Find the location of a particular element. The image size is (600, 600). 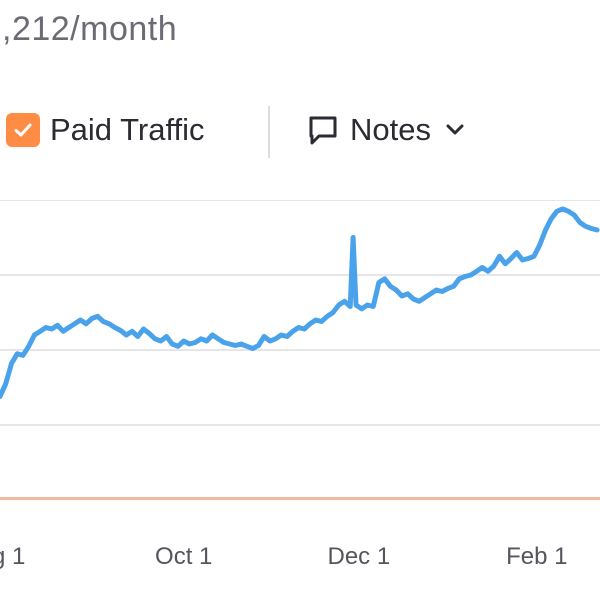

paid-traffic-toggle: Paid Traffic is located at coordinates (105, 130).